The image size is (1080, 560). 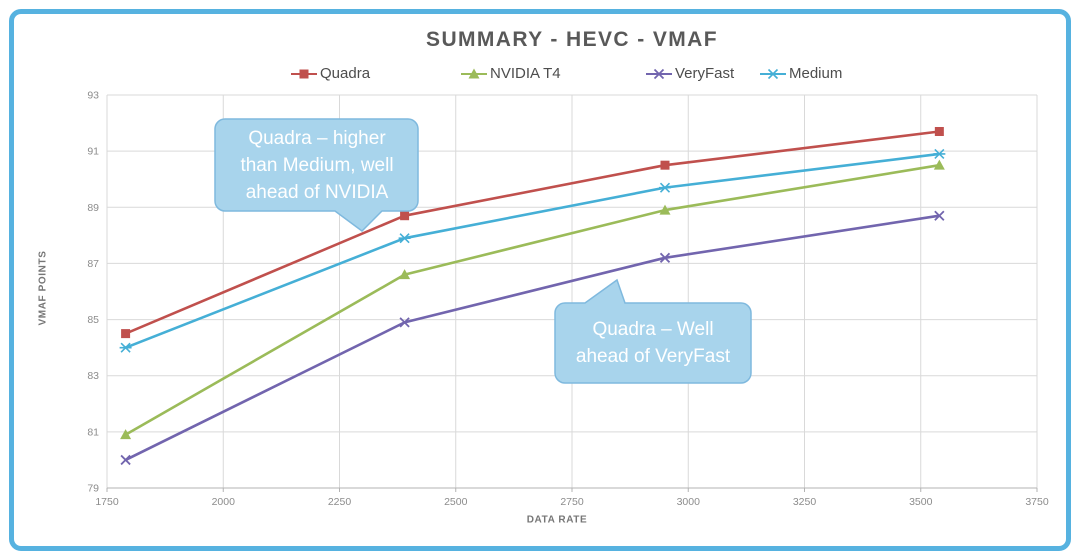 I want to click on chart-title: SUMMARY - HEVC - VMAF, so click(x=572, y=39).